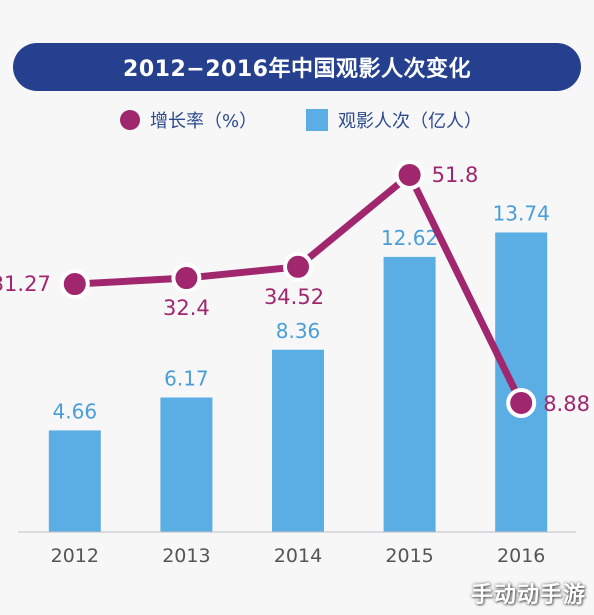 The image size is (594, 615). I want to click on legend-item-growth: 增长率（%）, so click(188, 120).